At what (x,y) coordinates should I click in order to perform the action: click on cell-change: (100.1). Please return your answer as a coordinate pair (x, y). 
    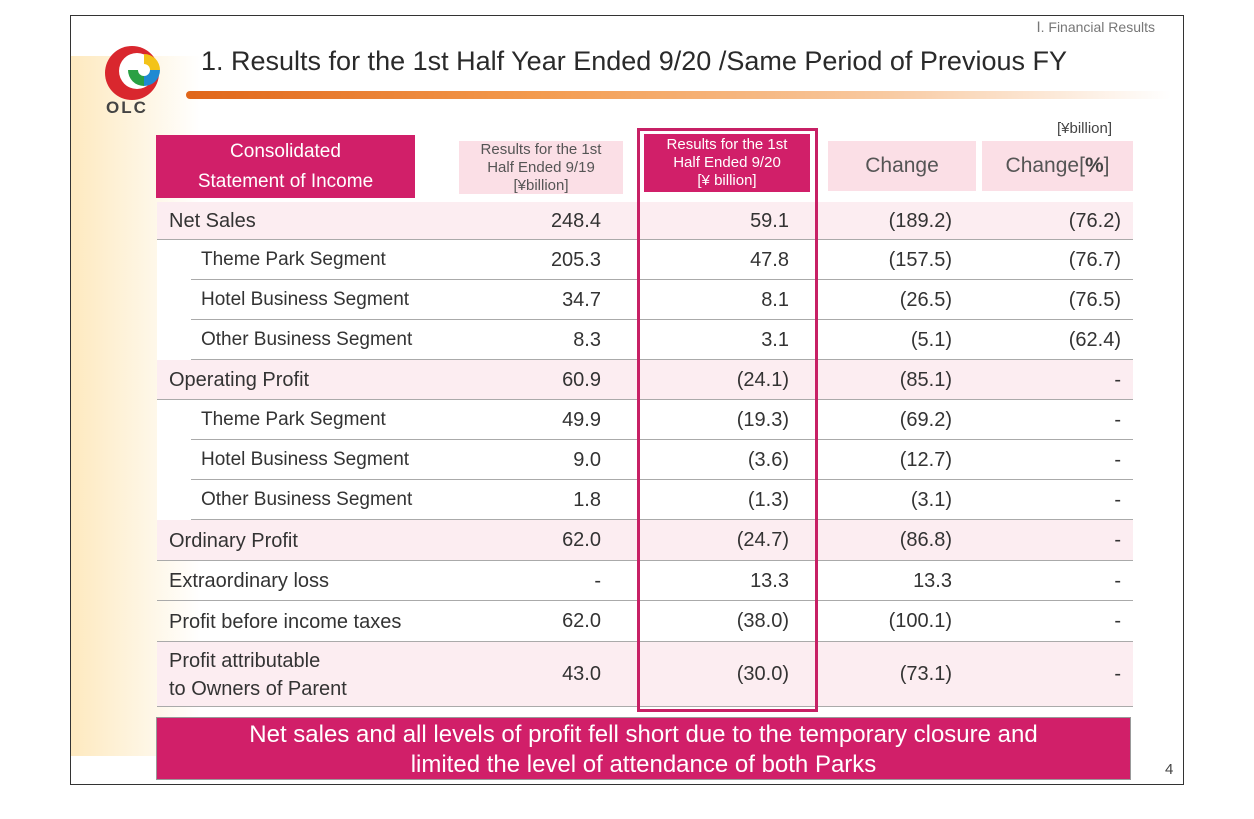
    Looking at the image, I should click on (920, 621).